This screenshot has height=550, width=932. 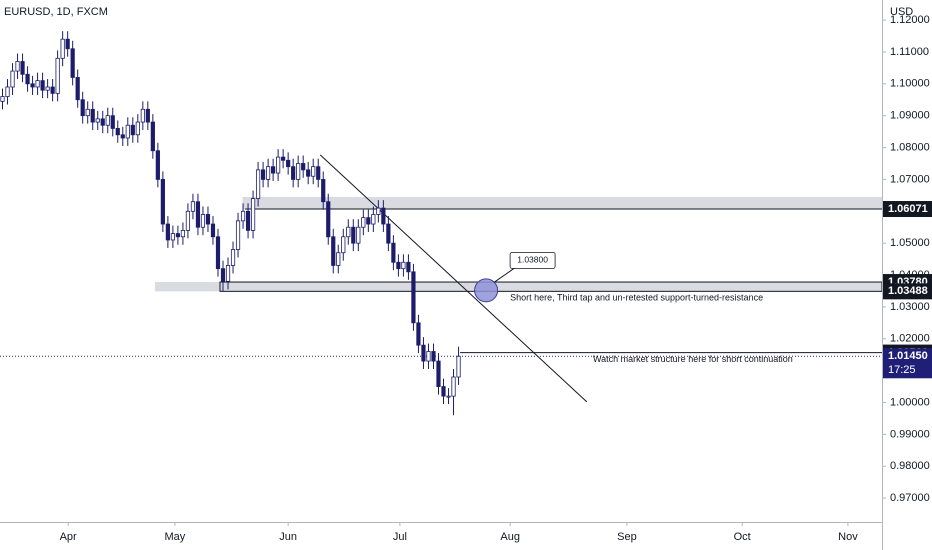 What do you see at coordinates (910, 434) in the screenshot?
I see `y-tick-label: 0.99000` at bounding box center [910, 434].